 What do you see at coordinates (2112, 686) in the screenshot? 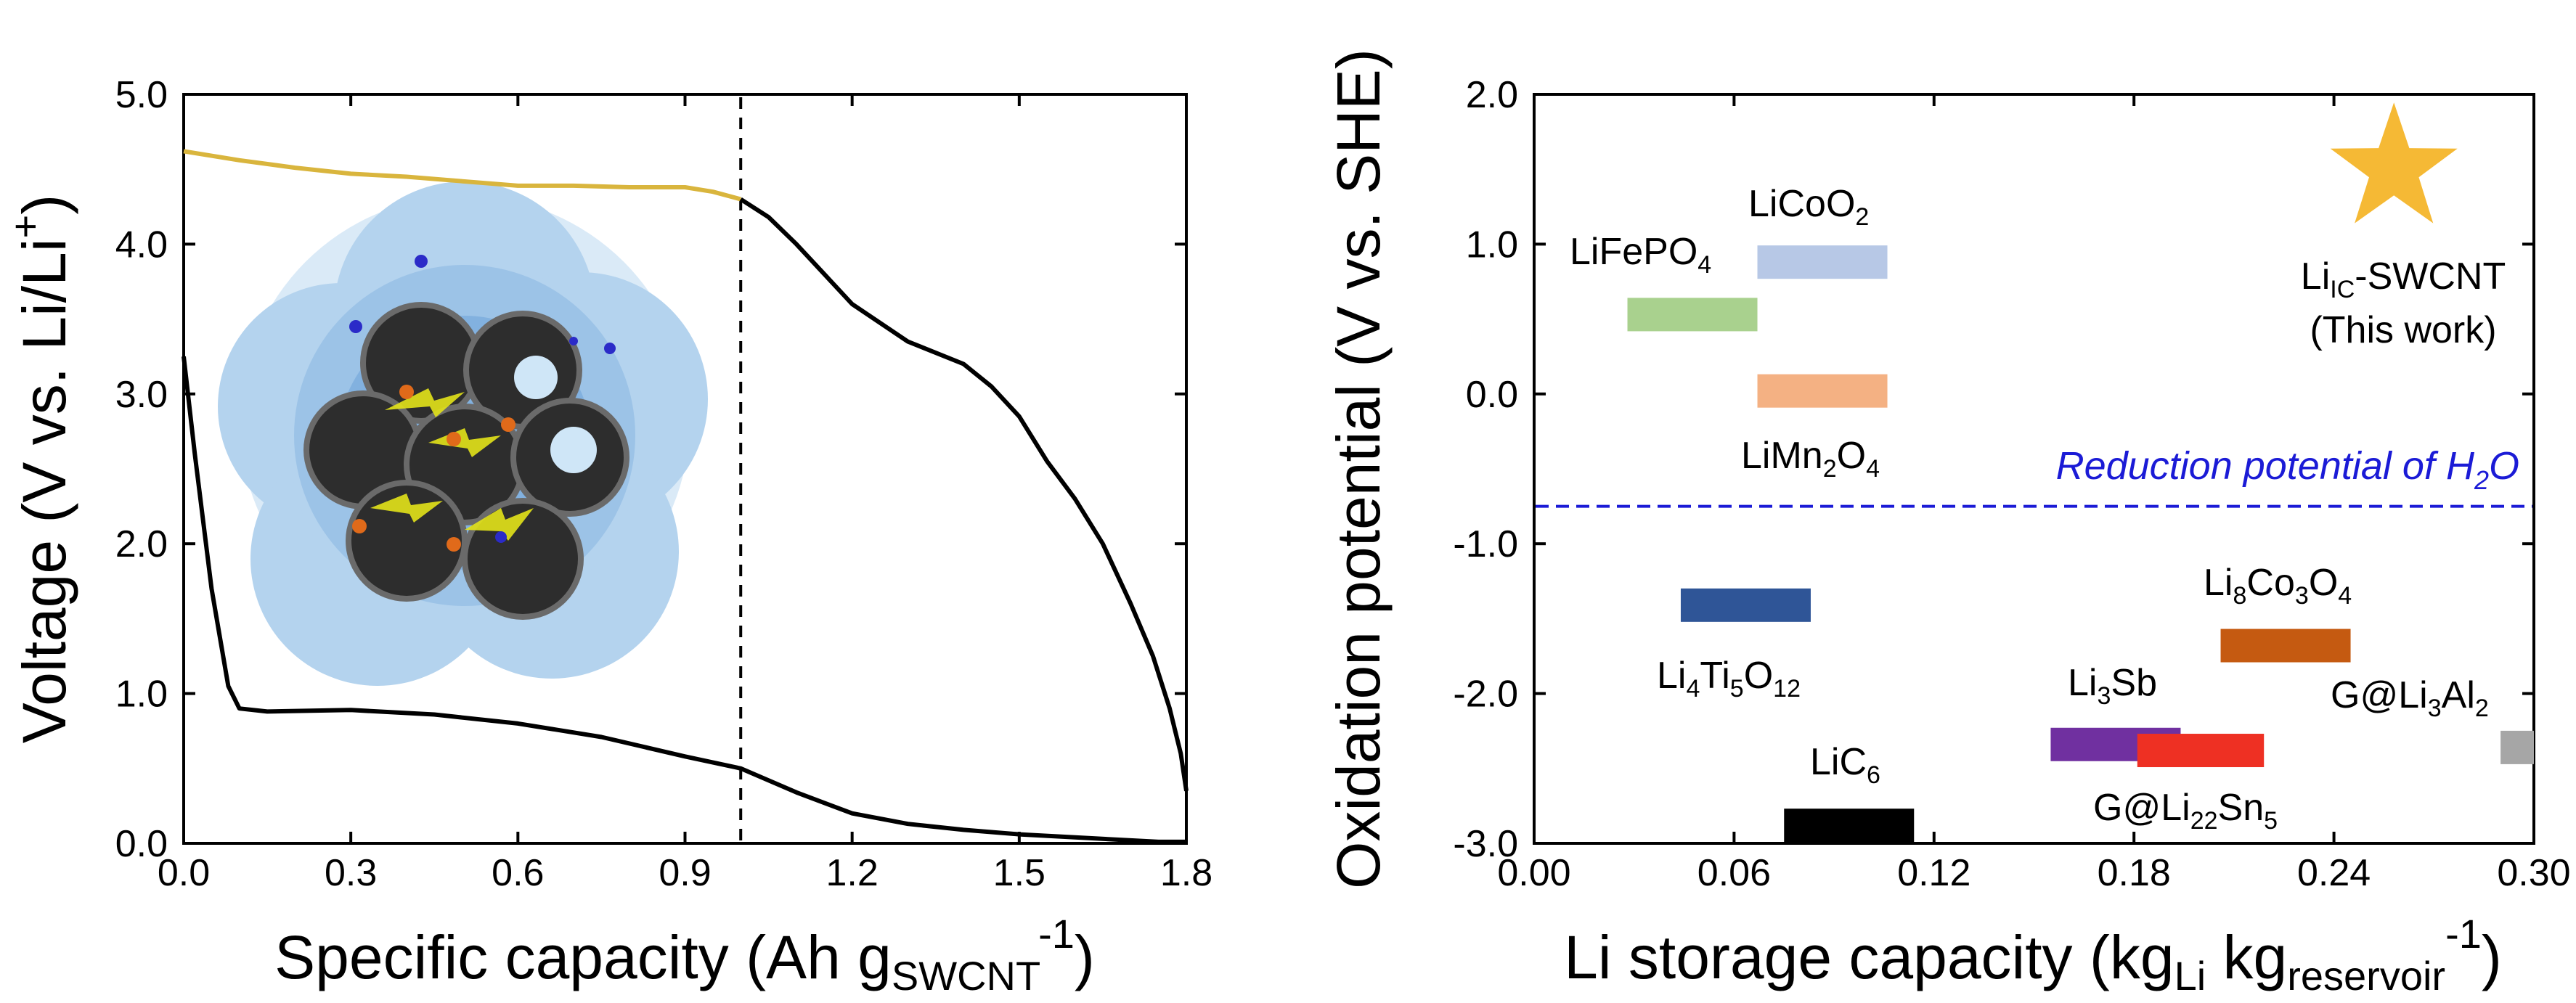
I see `label-li3sb: Li3Sb` at bounding box center [2112, 686].